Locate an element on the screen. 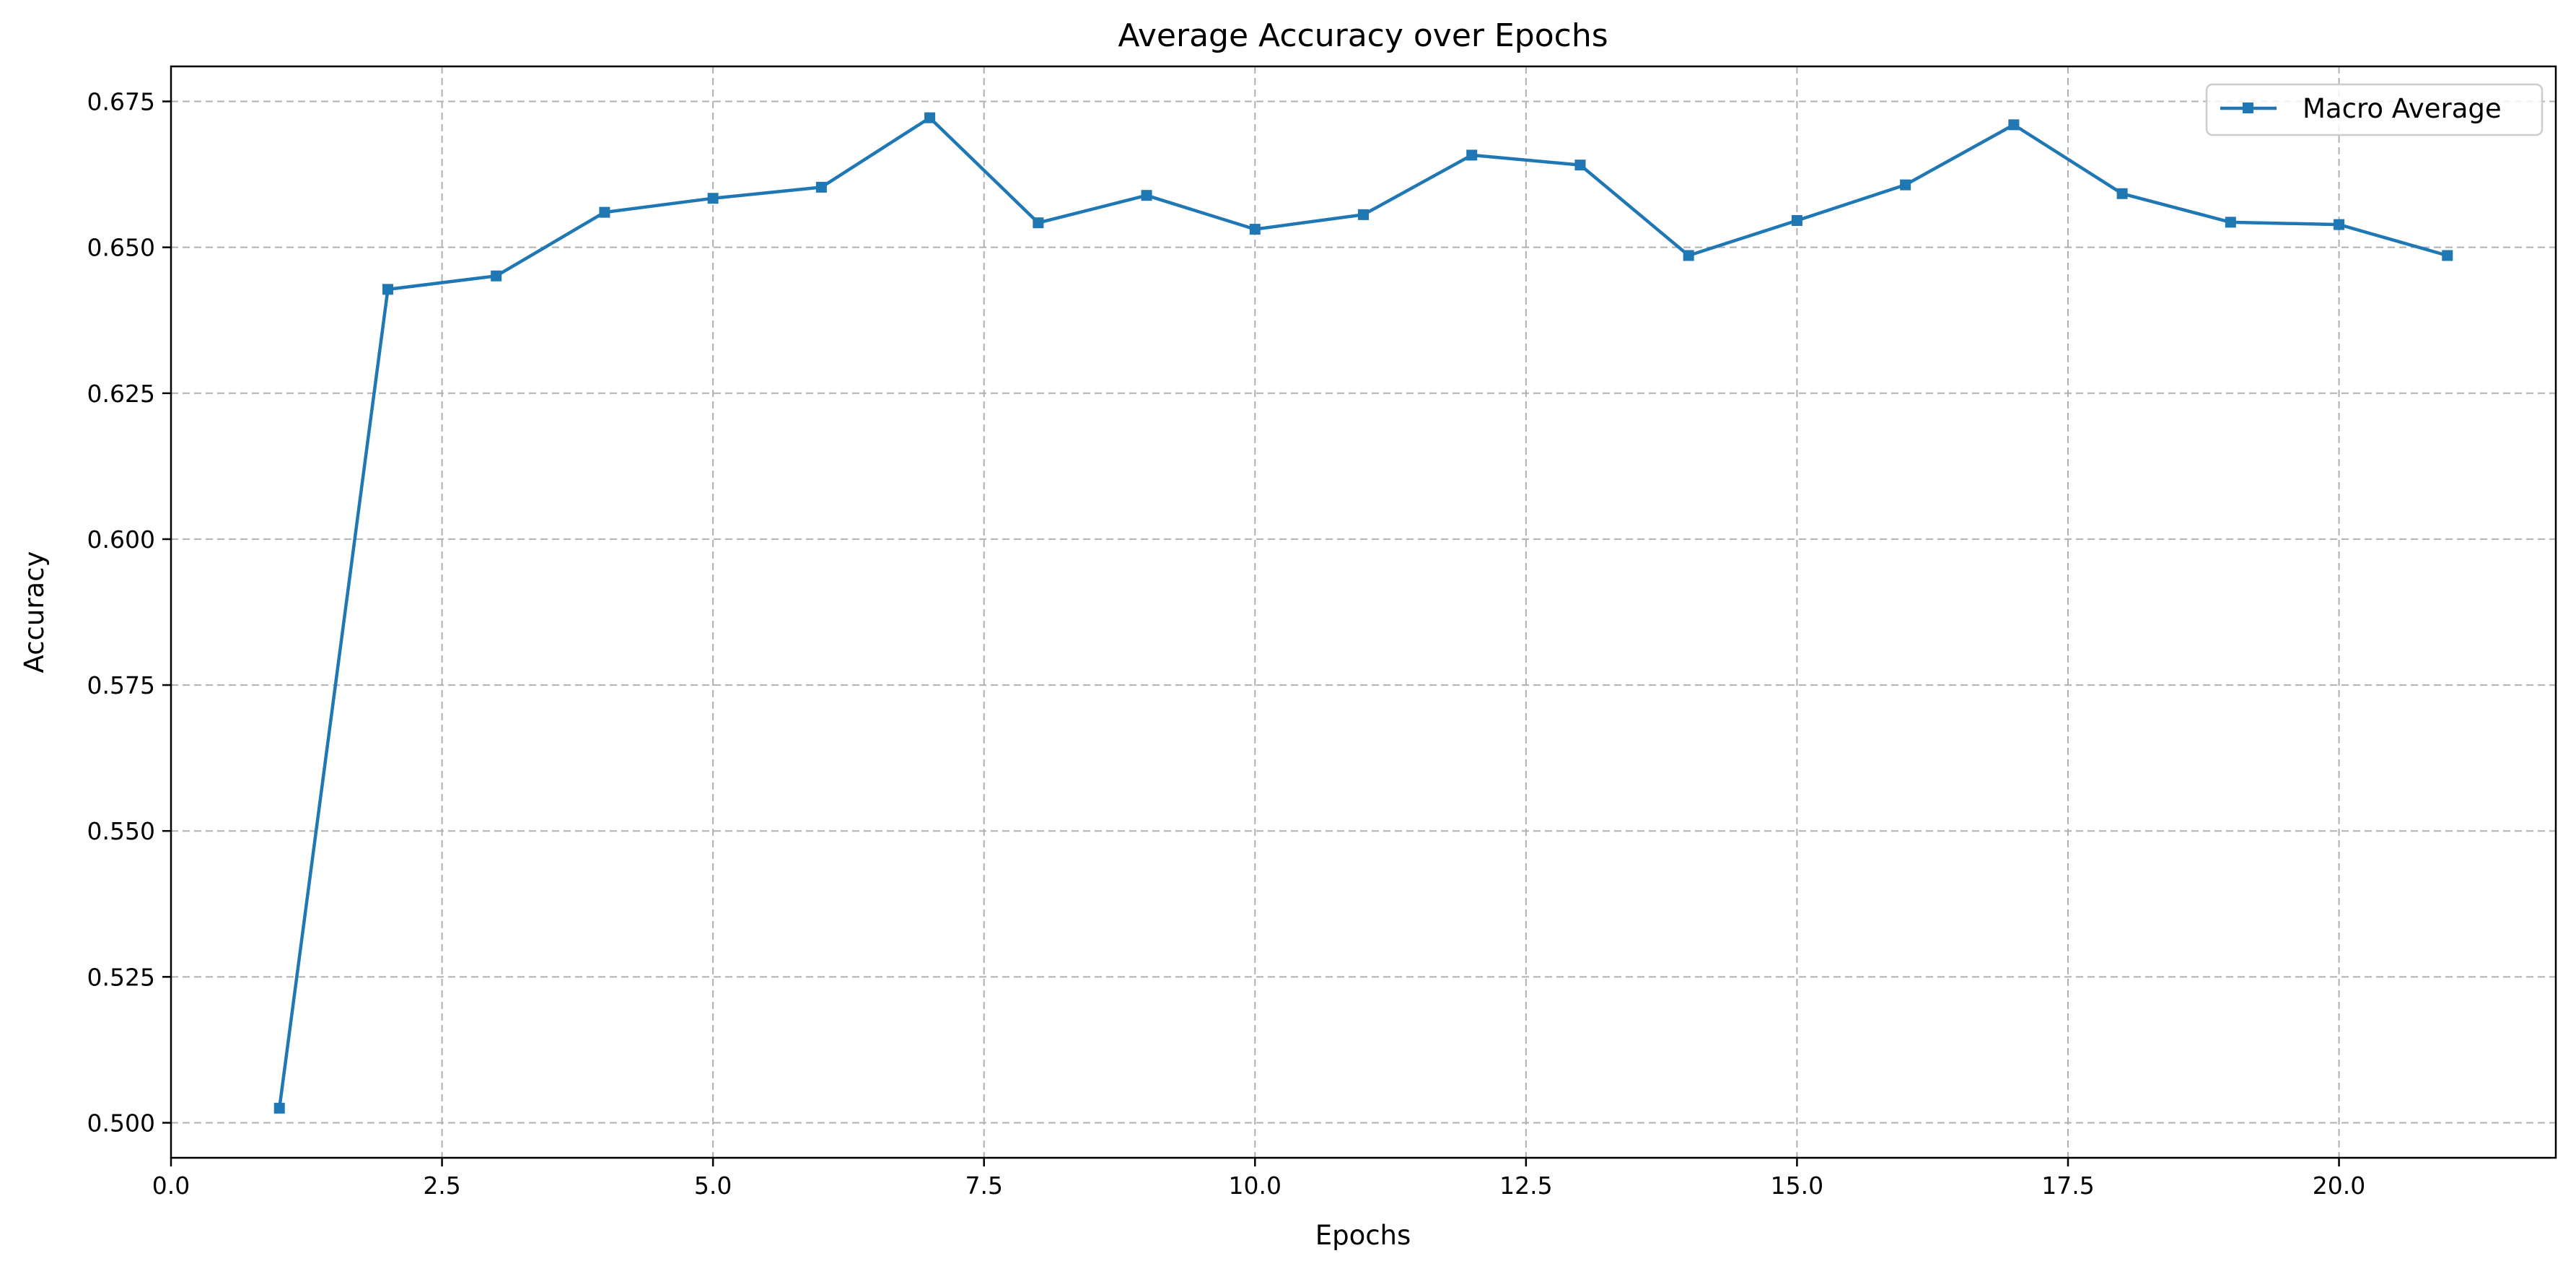 The height and width of the screenshot is (1274, 2576). legend: Macro Average is located at coordinates (2374, 109).